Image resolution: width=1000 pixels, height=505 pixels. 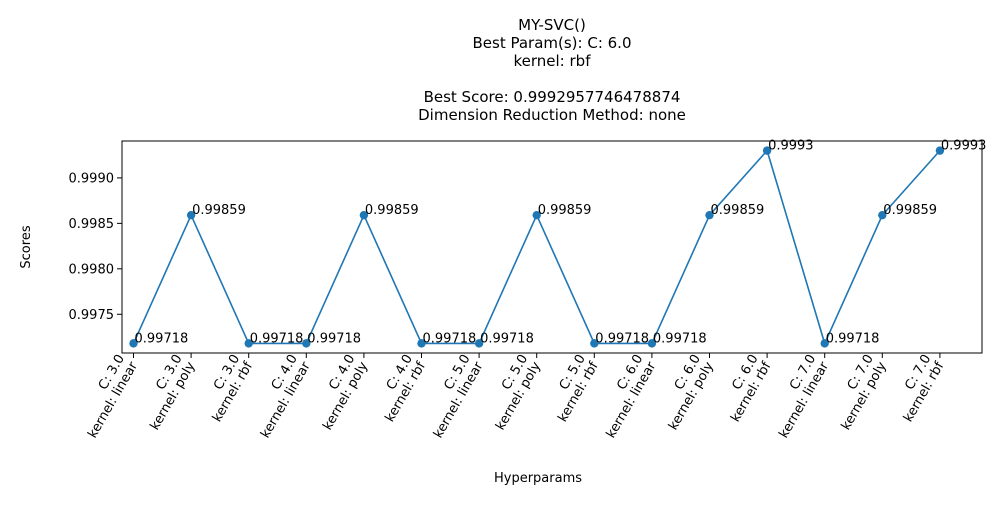 I want to click on y-tick-label: 0.9975, so click(x=92, y=315).